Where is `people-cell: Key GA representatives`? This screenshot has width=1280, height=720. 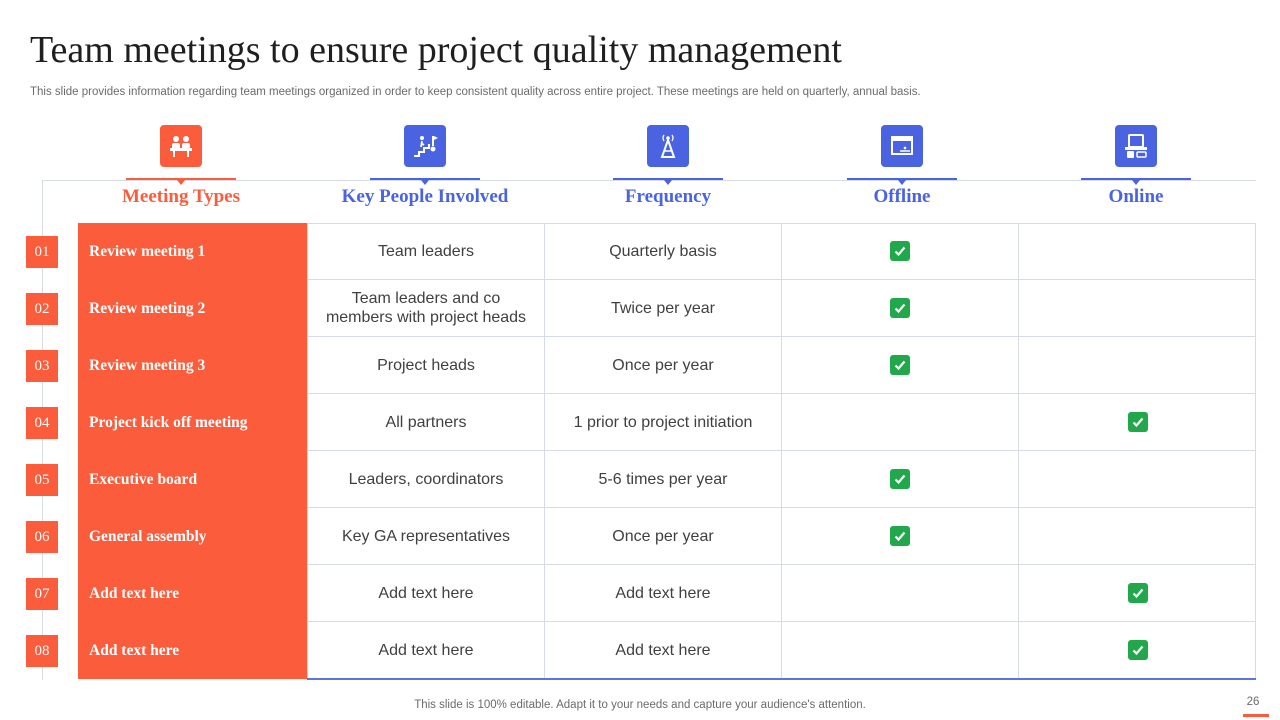
people-cell: Key GA representatives is located at coordinates (425, 536).